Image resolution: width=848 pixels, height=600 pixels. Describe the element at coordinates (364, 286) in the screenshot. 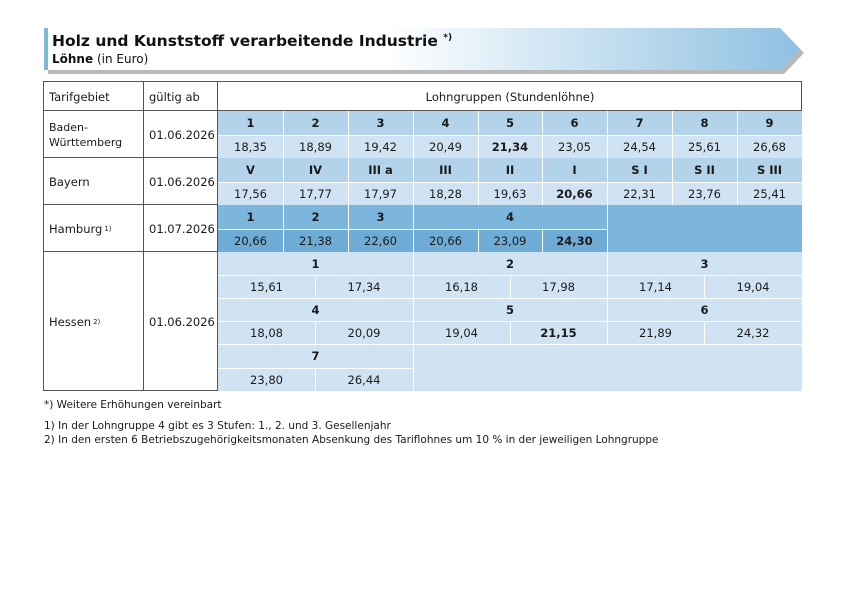

I see `he-value-1b: 17,34` at that location.